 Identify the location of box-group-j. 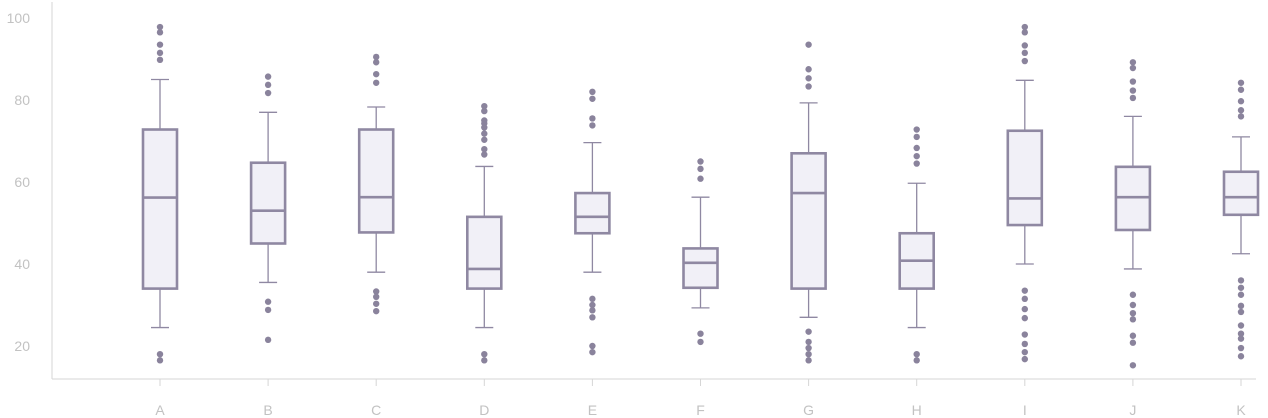
(1133, 214).